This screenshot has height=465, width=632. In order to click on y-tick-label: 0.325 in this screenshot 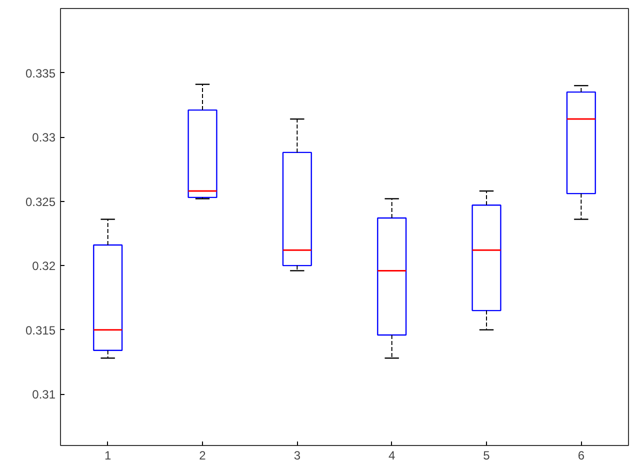, I will do `click(40, 201)`.